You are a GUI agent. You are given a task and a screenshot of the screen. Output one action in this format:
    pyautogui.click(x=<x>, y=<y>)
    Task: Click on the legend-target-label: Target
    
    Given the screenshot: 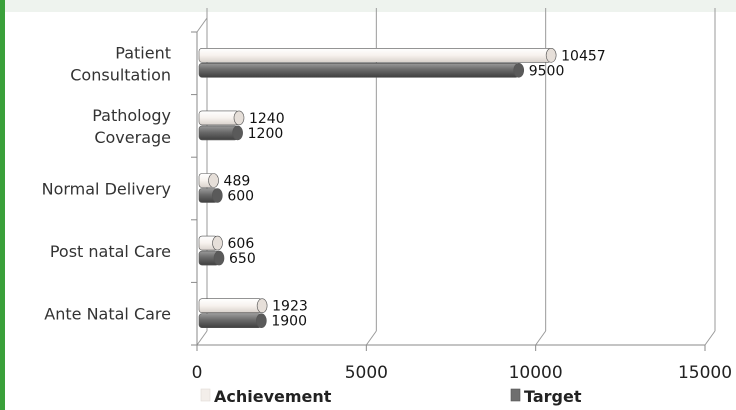 What is the action you would take?
    pyautogui.click(x=553, y=396)
    